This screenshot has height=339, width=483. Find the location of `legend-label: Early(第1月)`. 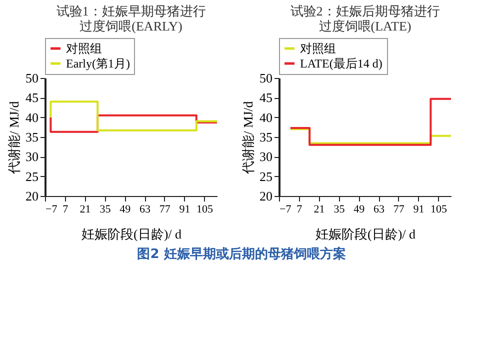

legend-label: Early(第1月) is located at coordinates (98, 63).